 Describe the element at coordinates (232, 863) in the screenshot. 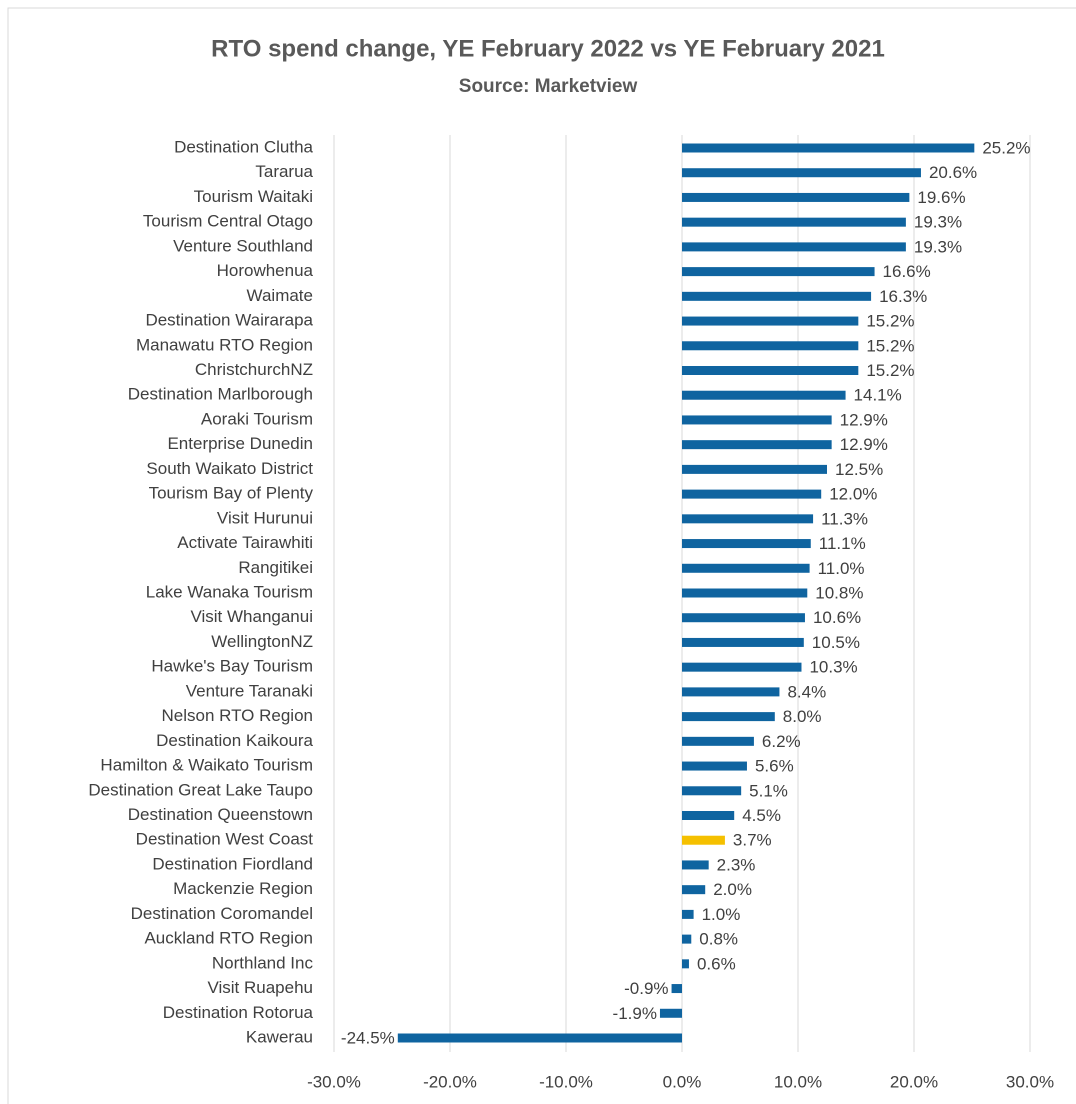

I see `y-tick-label: Destination Fiordland` at that location.